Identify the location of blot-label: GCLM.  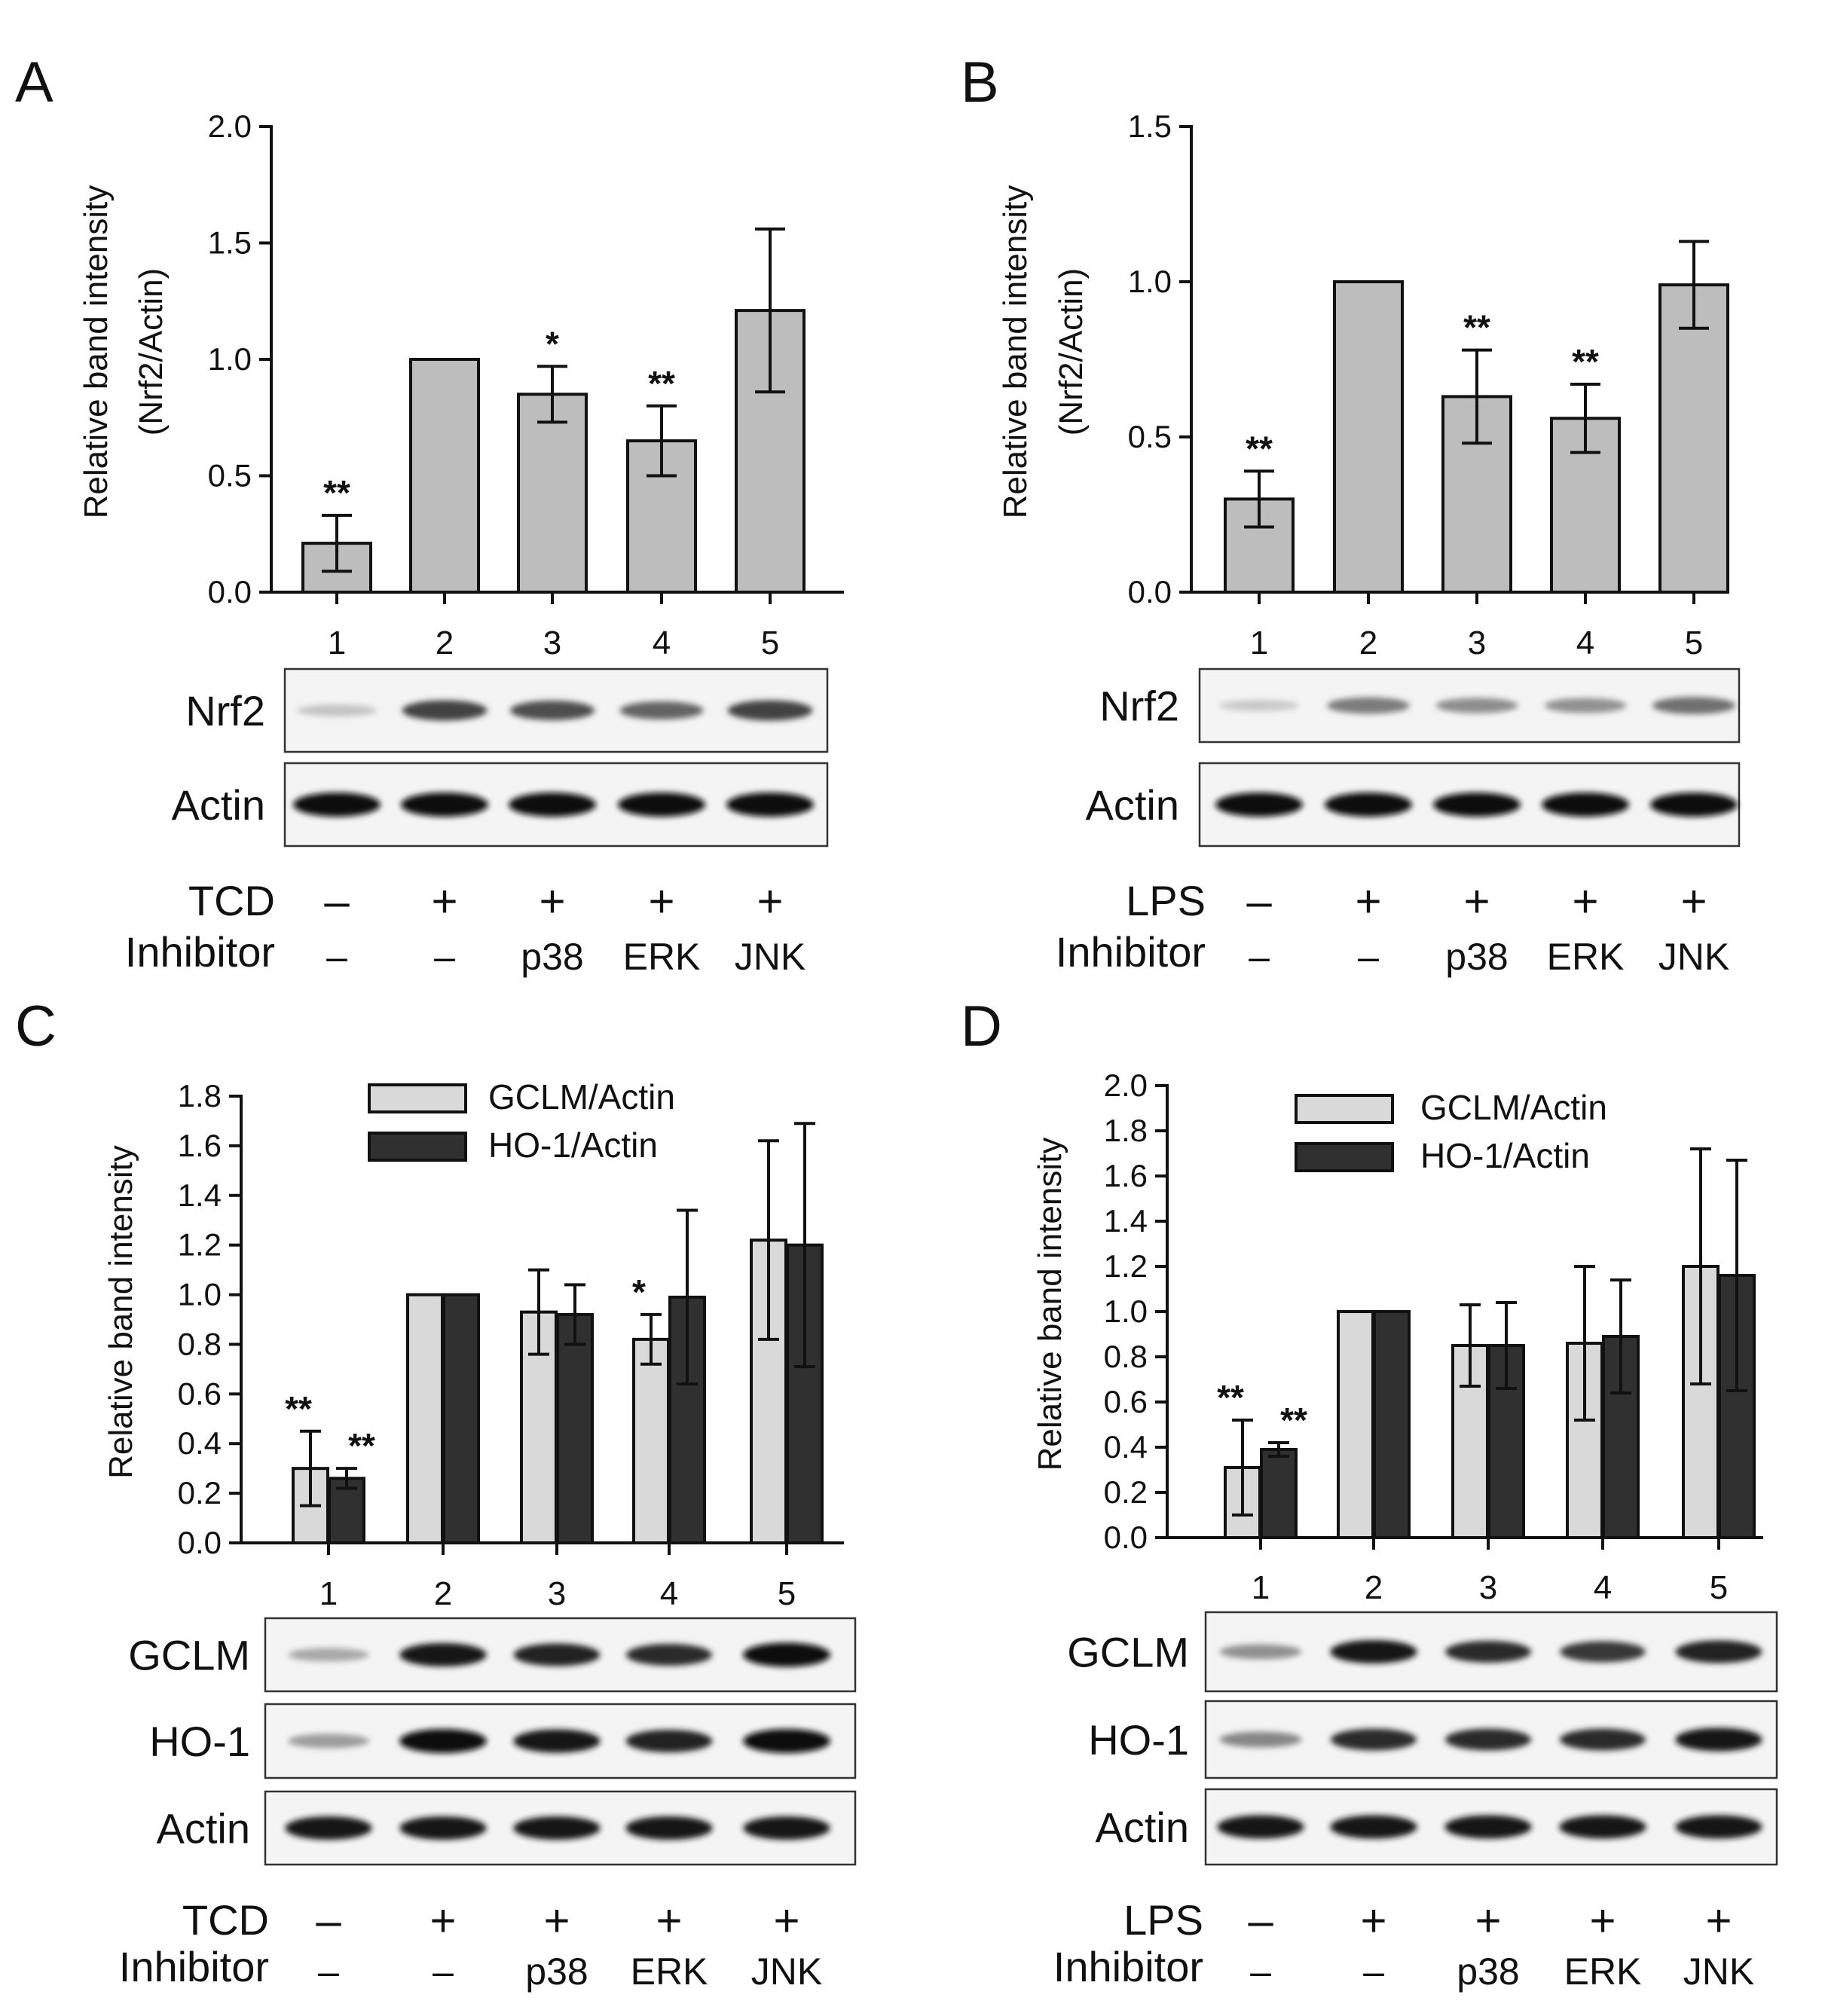
(189, 1655).